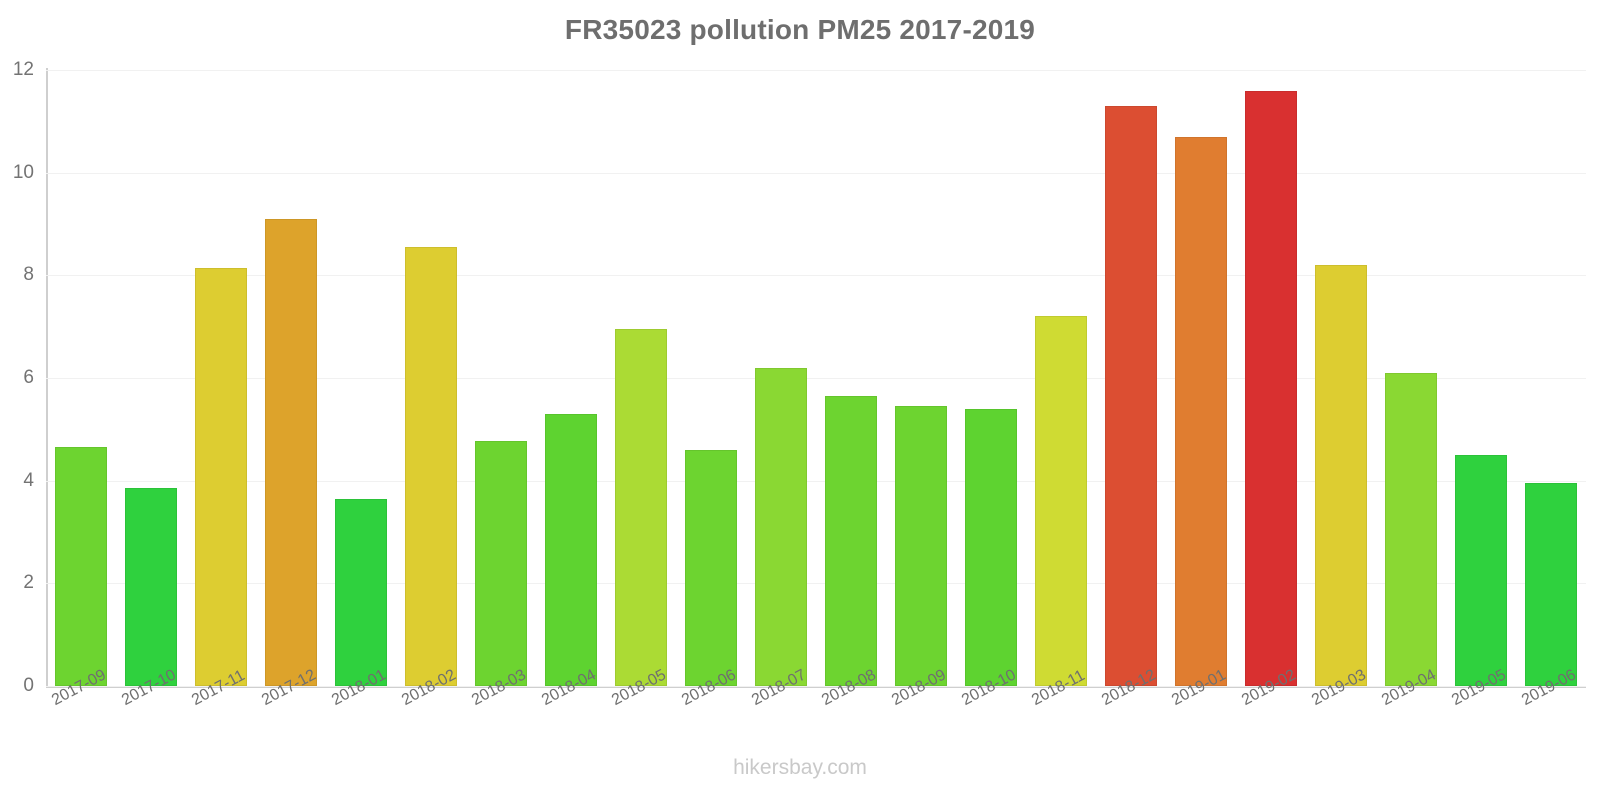  What do you see at coordinates (28, 583) in the screenshot?
I see `y-tick-label-2: 2` at bounding box center [28, 583].